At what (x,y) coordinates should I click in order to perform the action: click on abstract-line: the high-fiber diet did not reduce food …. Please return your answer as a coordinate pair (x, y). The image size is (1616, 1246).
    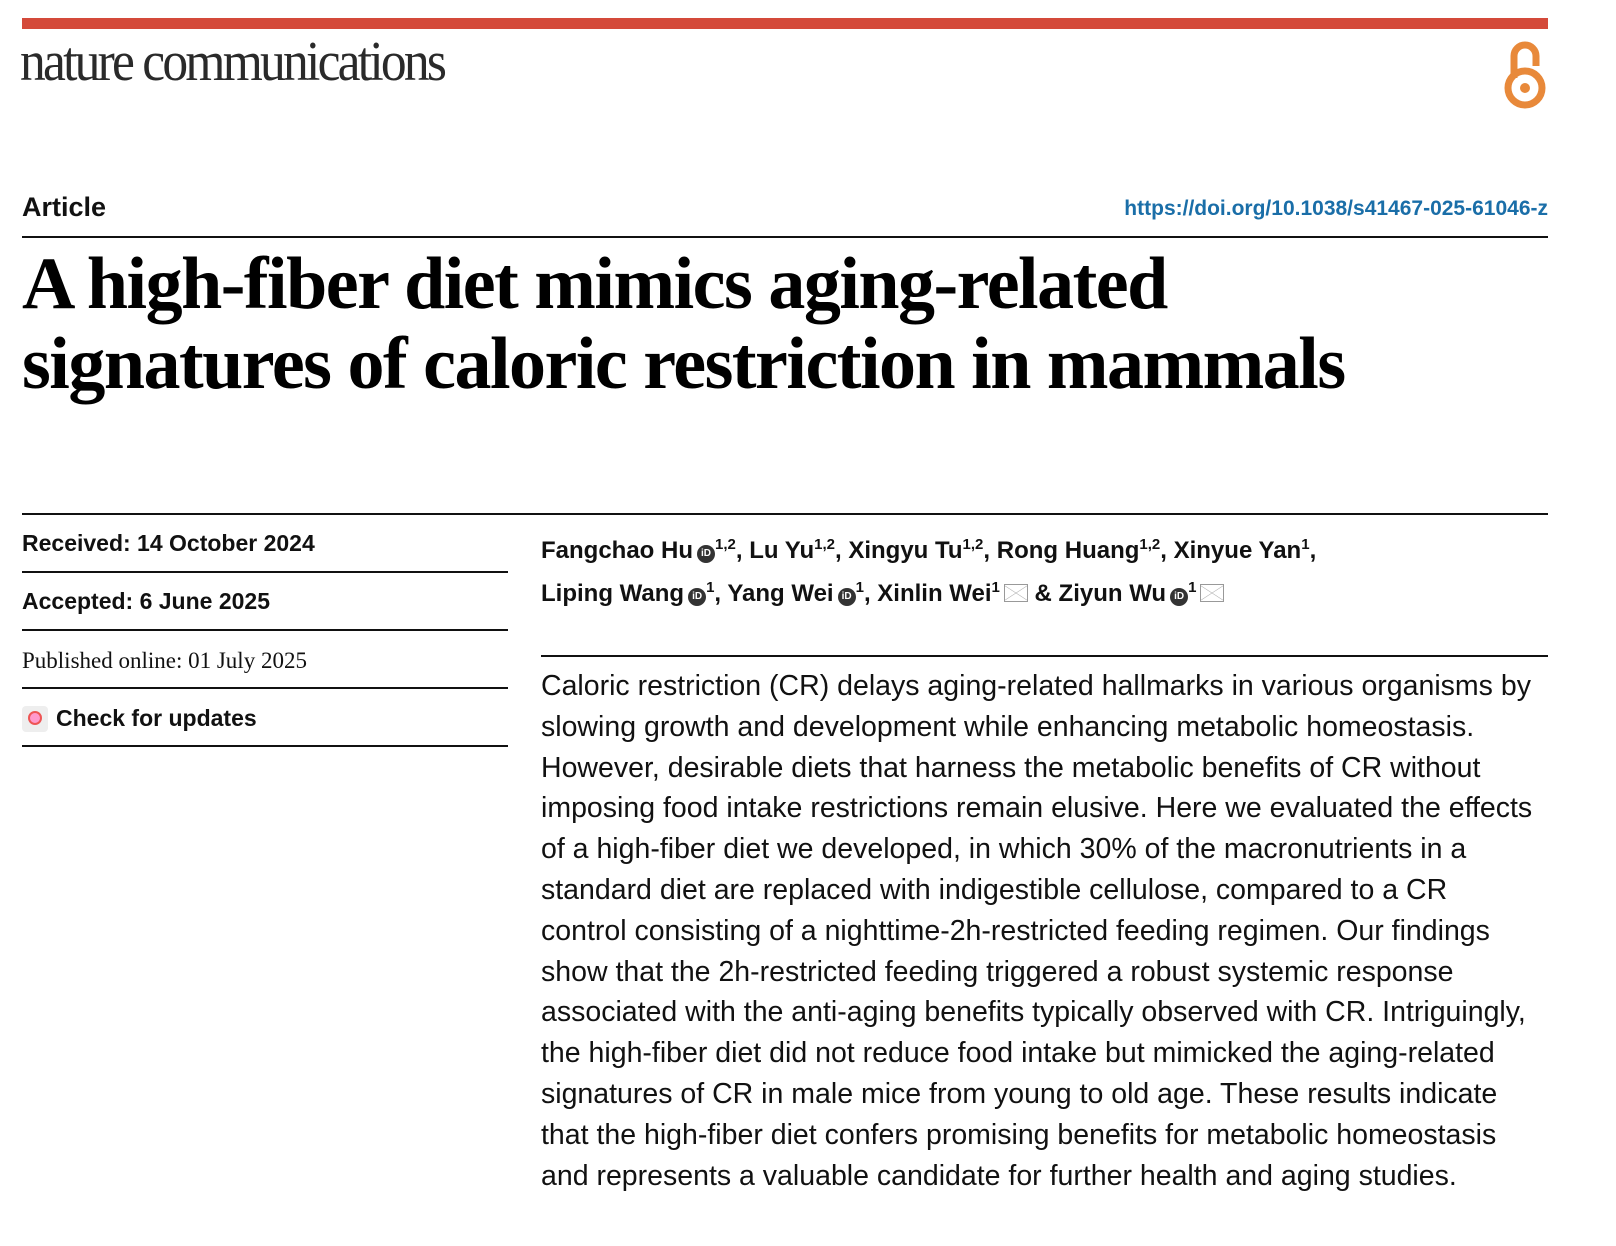
    Looking at the image, I should click on (1018, 1053).